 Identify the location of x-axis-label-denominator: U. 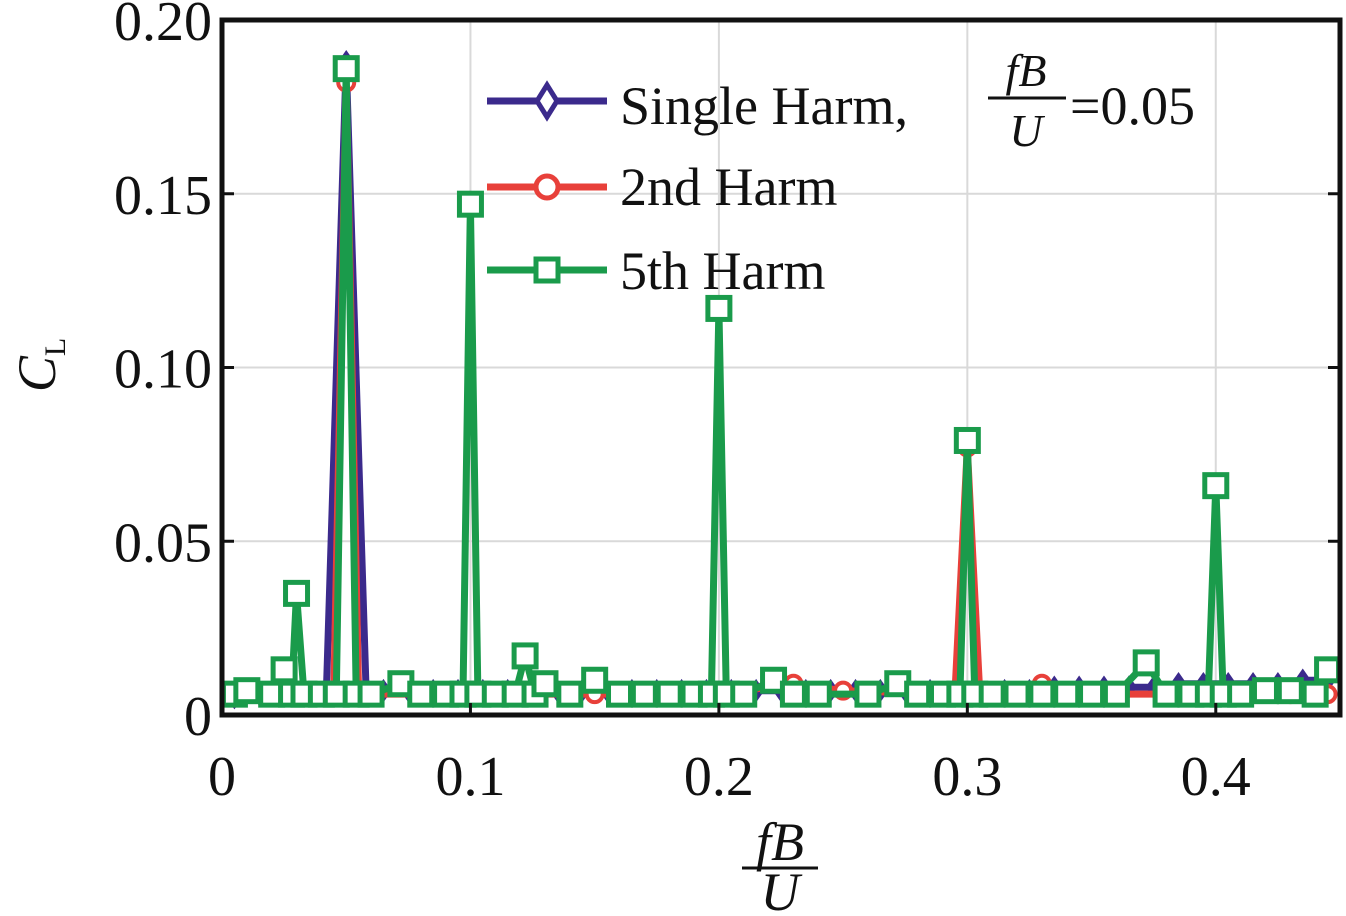
(782, 889).